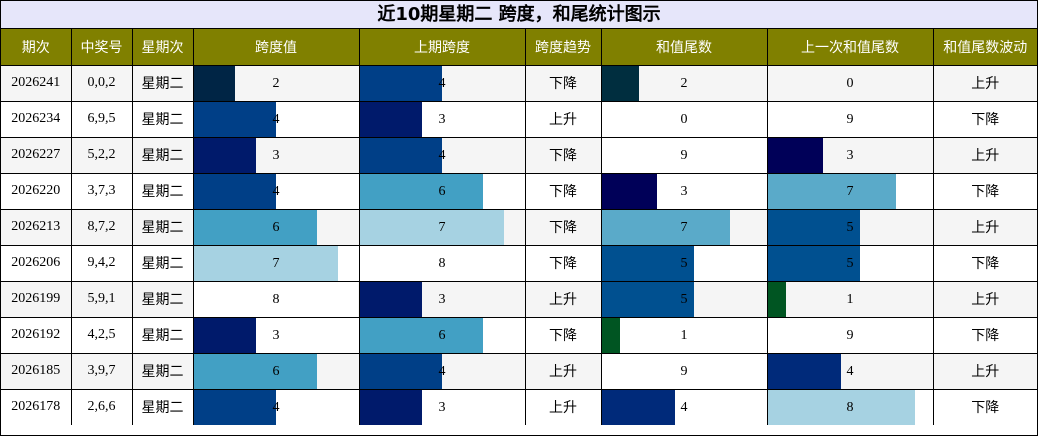 The width and height of the screenshot is (1038, 436). What do you see at coordinates (36, 119) in the screenshot?
I see `period-cell: 2026234` at bounding box center [36, 119].